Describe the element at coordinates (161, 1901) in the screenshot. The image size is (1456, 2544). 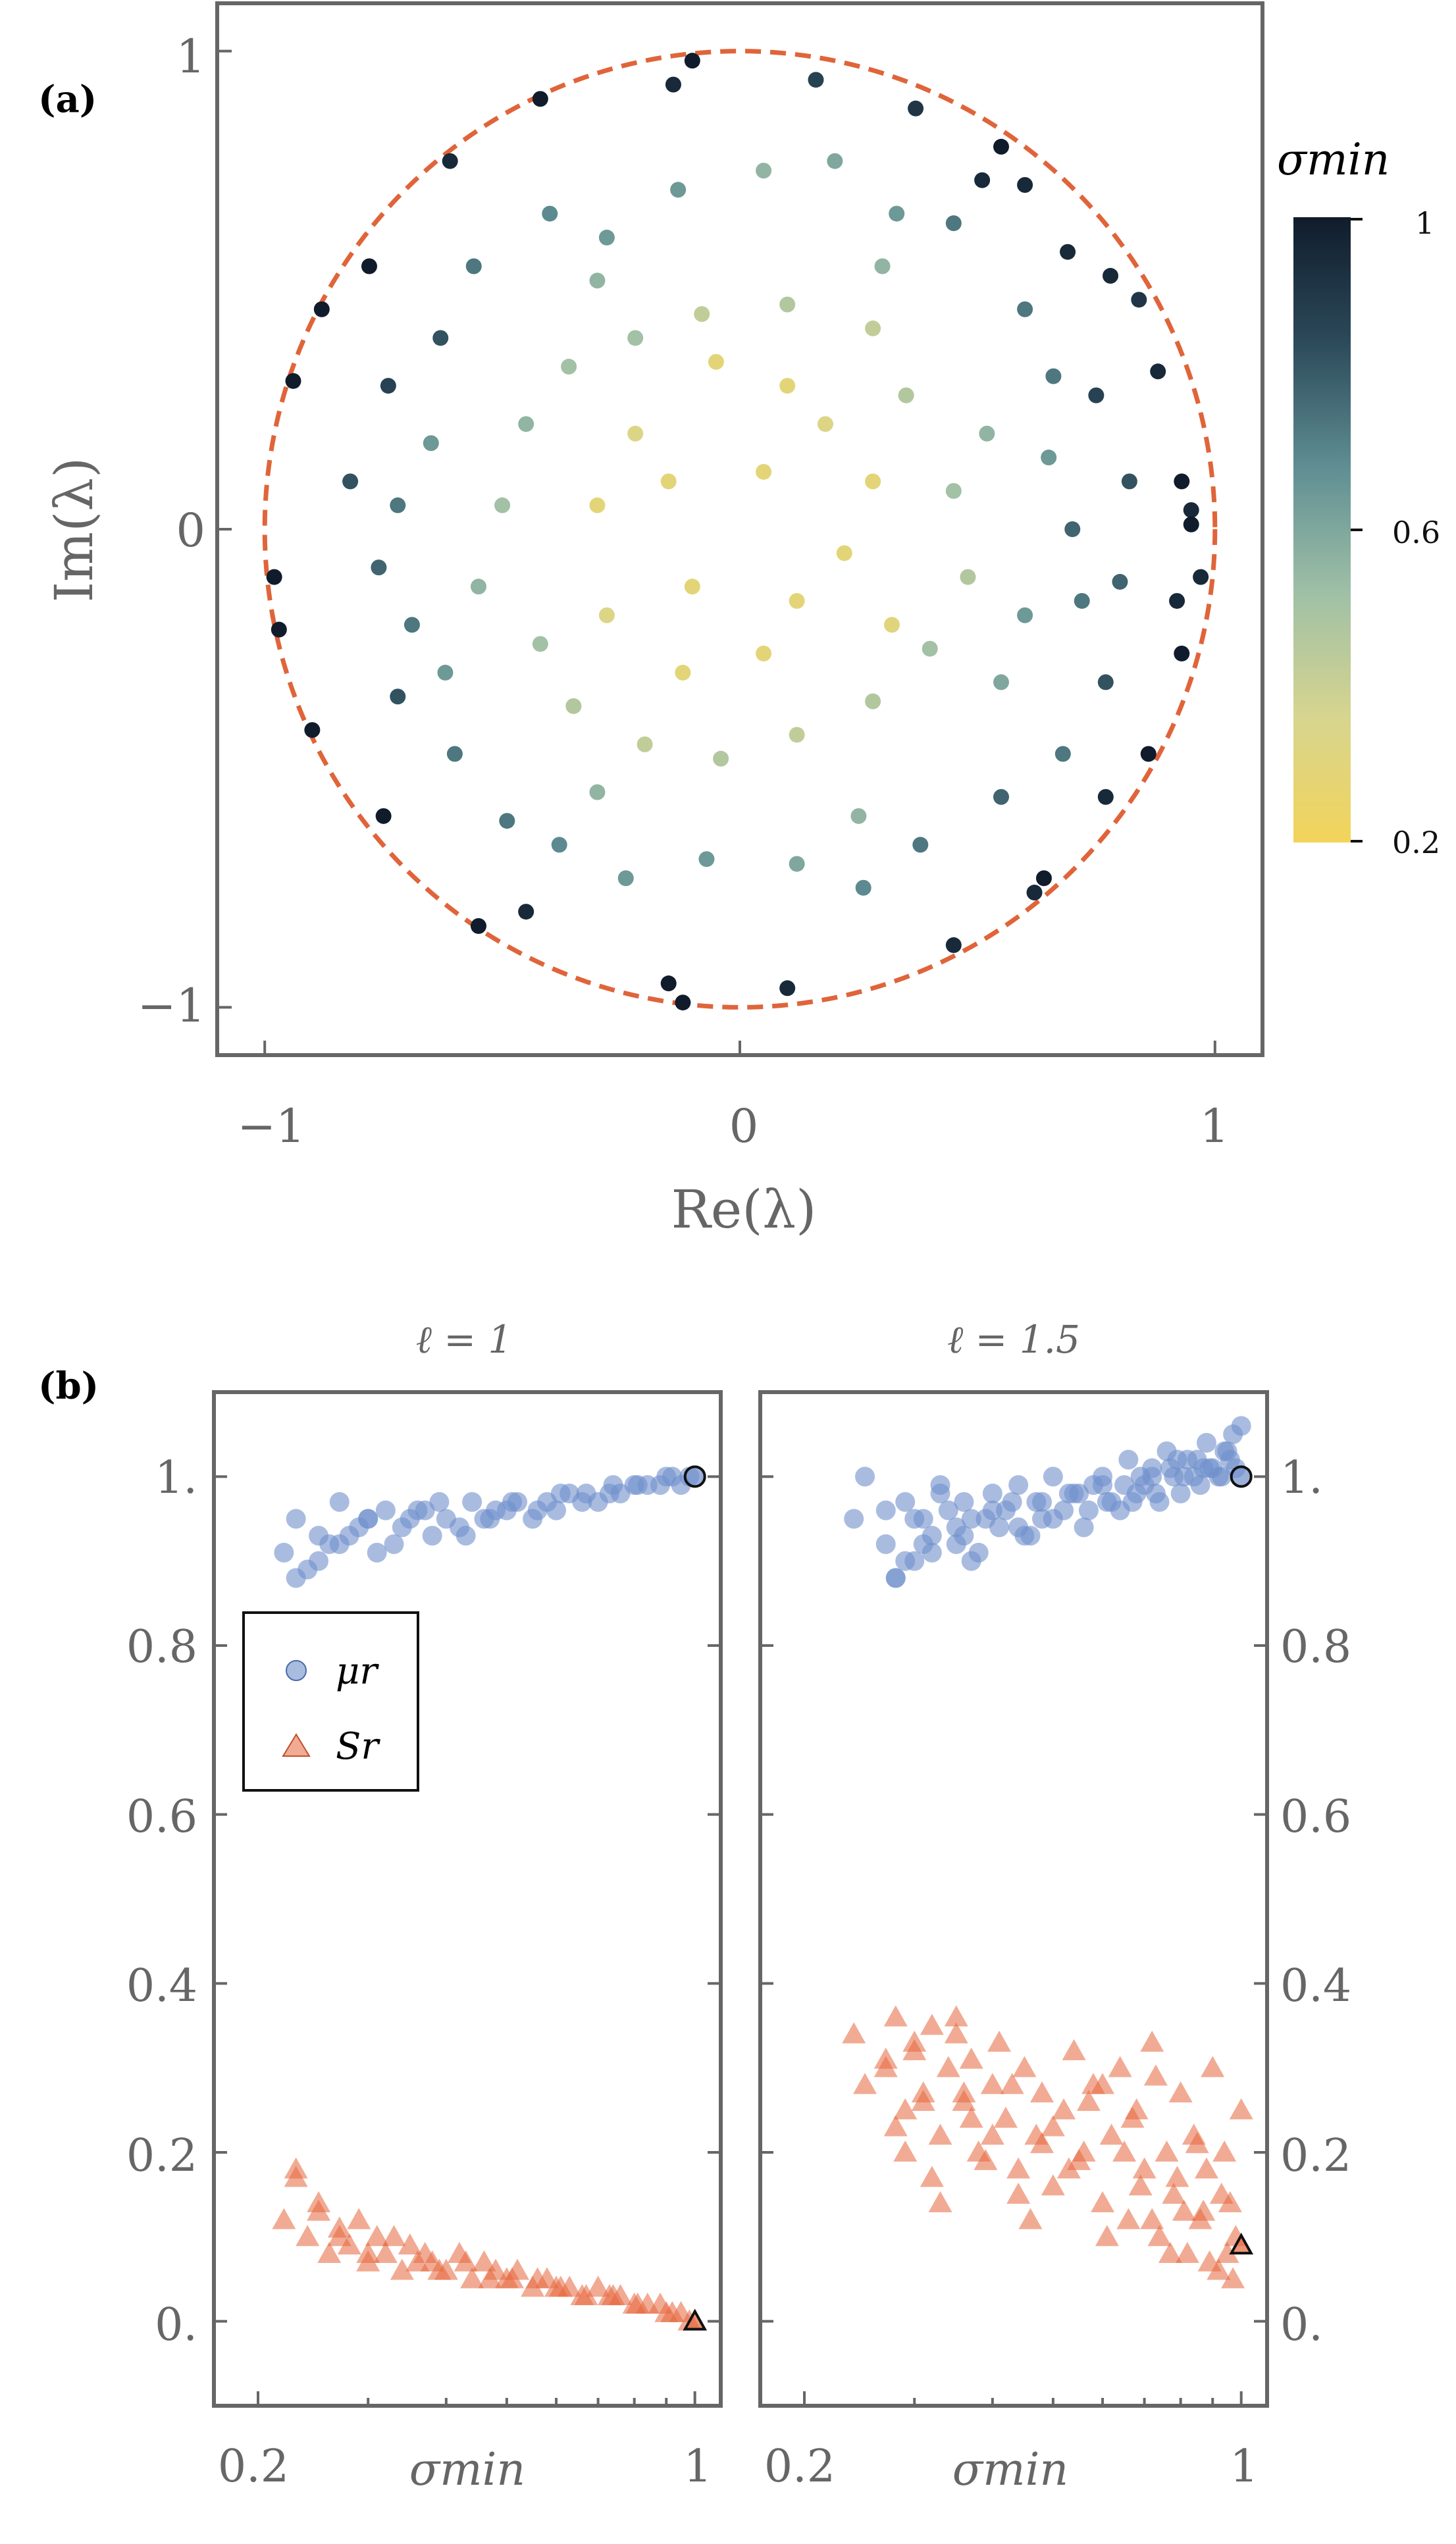
I see `panel-b-left-yticks: 0. 0.2 0.4 0.6 0.8 1.` at that location.